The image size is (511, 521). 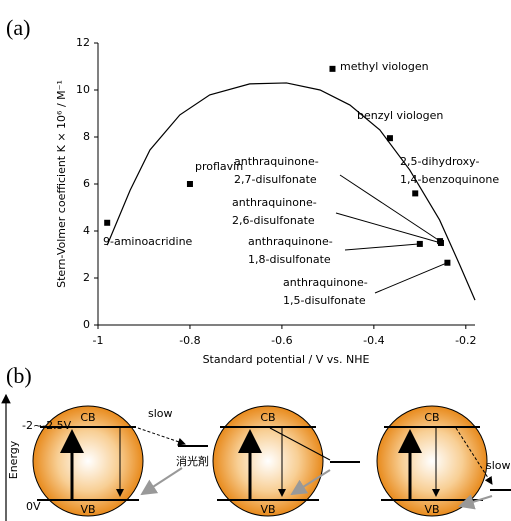 I want to click on point-label: benzyl viologen, so click(x=400, y=115).